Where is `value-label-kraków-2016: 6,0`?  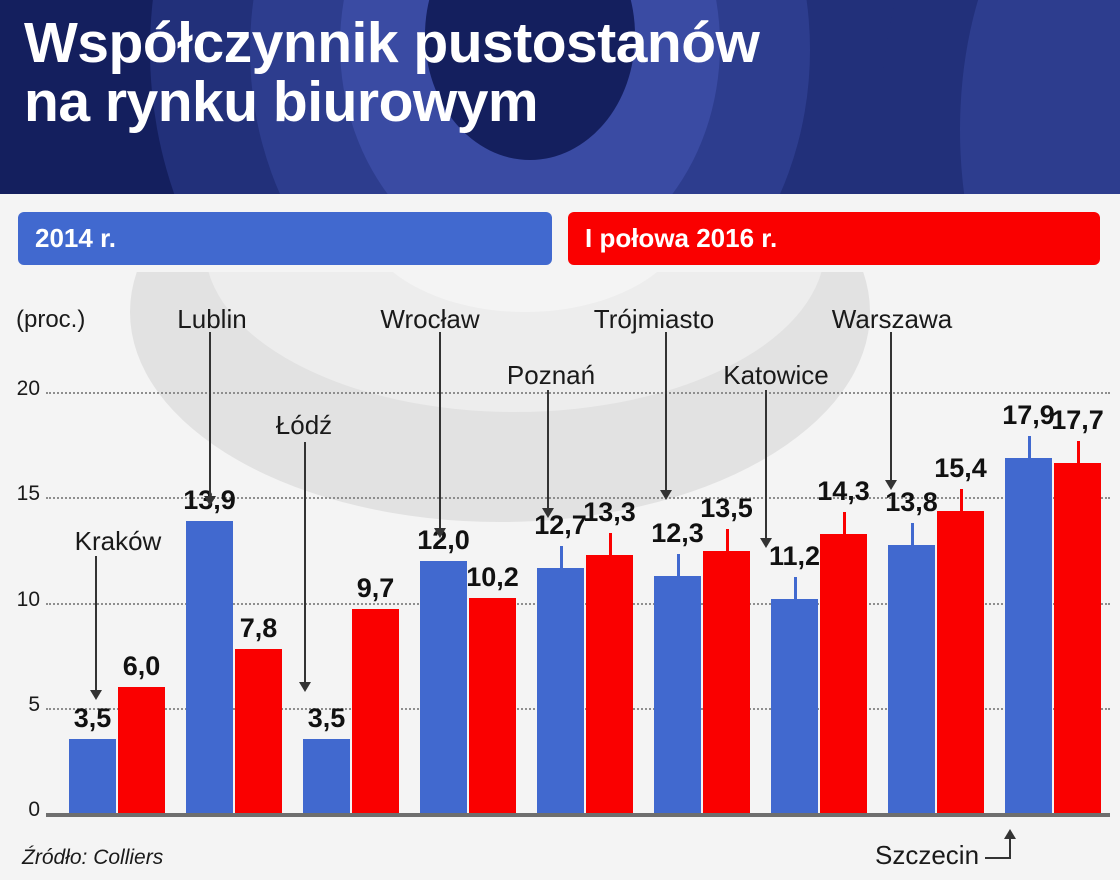
value-label-kraków-2016: 6,0 is located at coordinates (141, 665).